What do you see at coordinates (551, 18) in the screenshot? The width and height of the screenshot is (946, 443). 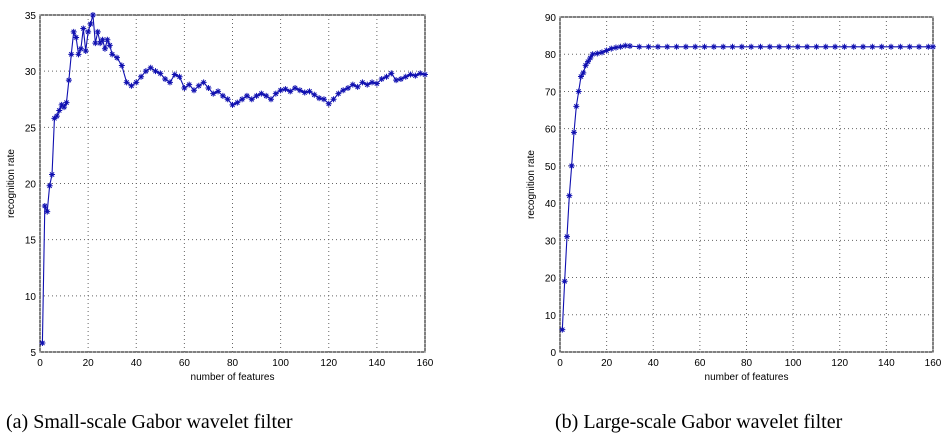 I see `y-tick-label: 90` at bounding box center [551, 18].